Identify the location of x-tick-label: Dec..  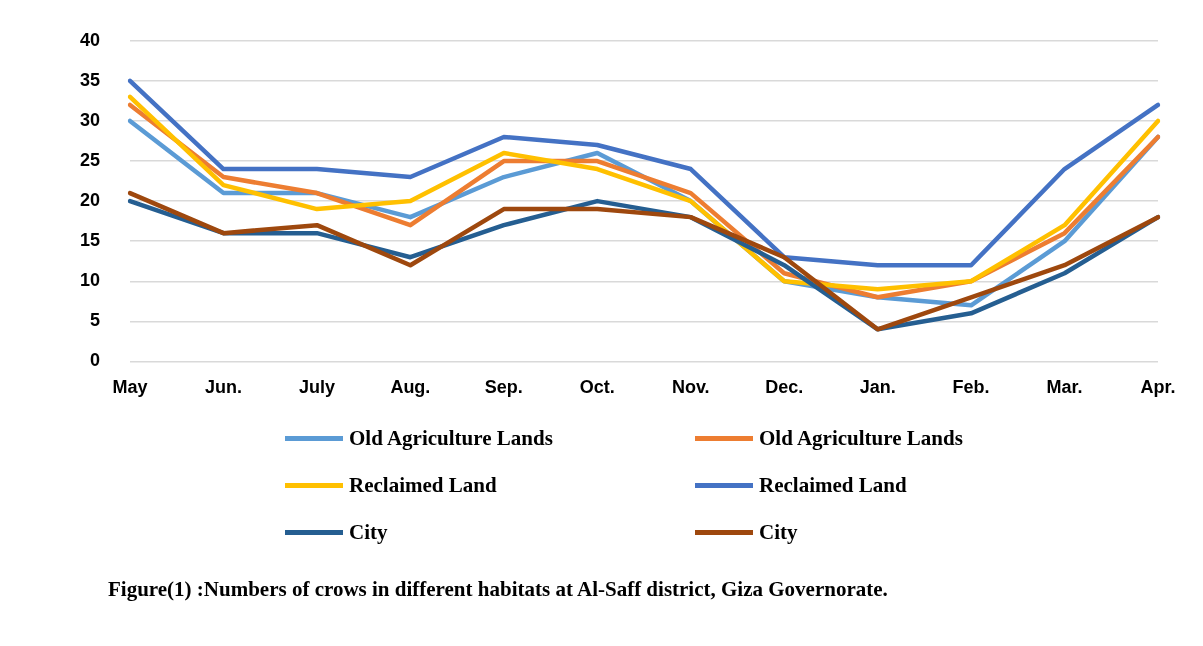
(784, 387).